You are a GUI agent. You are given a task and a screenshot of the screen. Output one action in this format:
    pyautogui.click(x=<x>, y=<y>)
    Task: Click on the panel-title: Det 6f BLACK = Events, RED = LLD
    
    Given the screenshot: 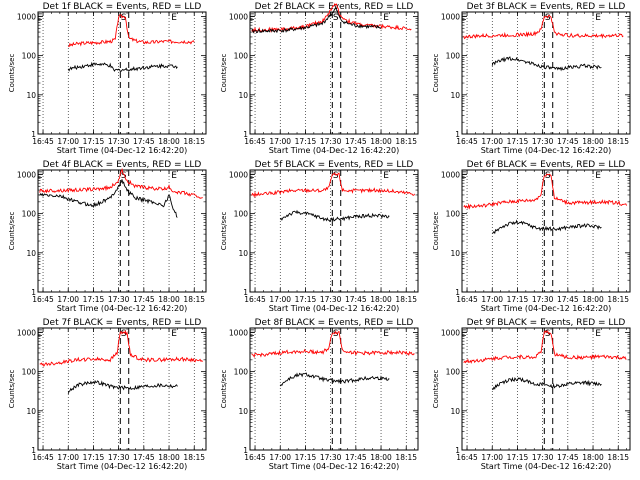 What is the action you would take?
    pyautogui.click(x=546, y=165)
    